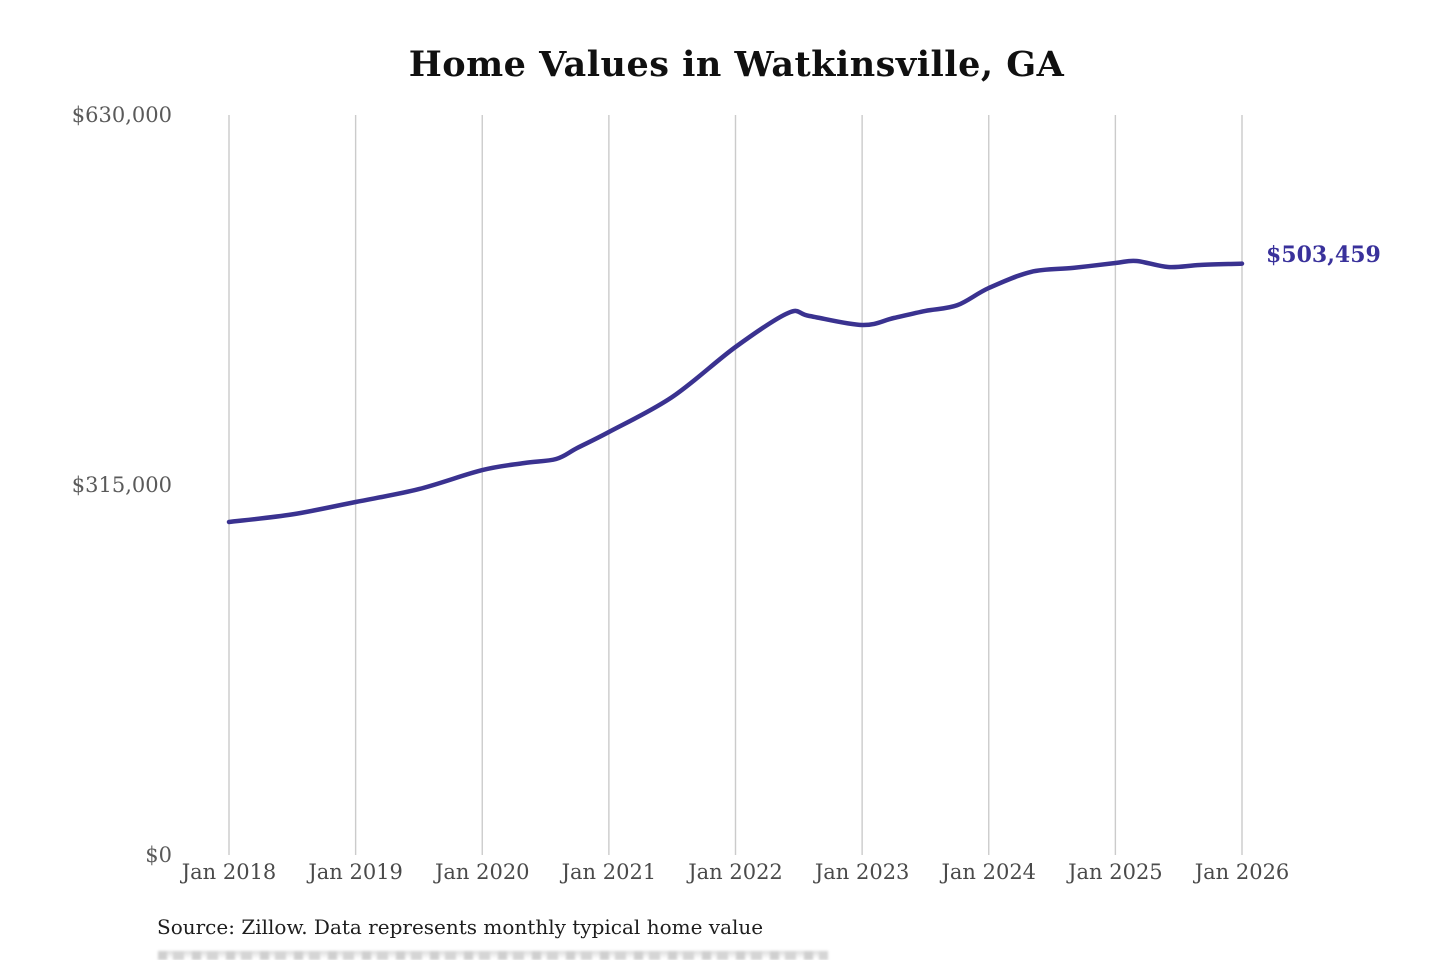  Describe the element at coordinates (229, 872) in the screenshot. I see `x-axis-tick-label: Jan 2018` at that location.